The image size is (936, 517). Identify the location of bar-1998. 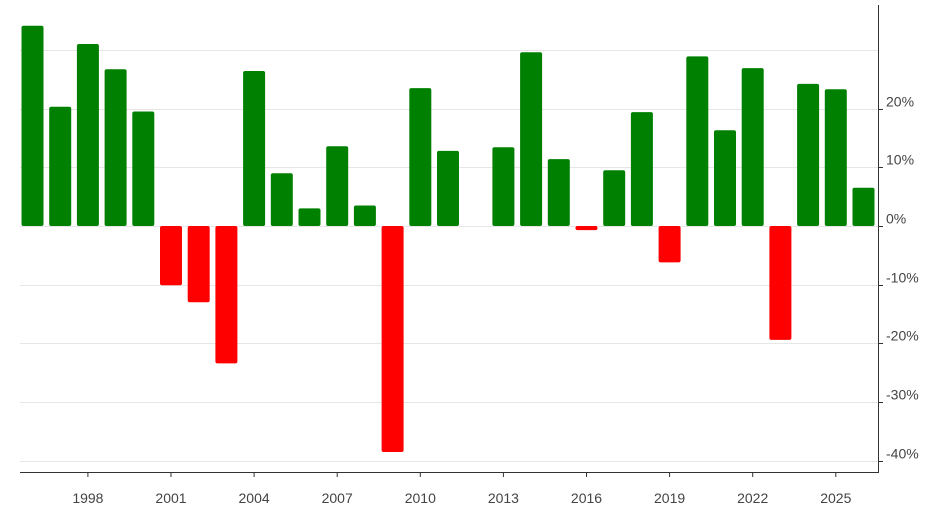
(87, 135).